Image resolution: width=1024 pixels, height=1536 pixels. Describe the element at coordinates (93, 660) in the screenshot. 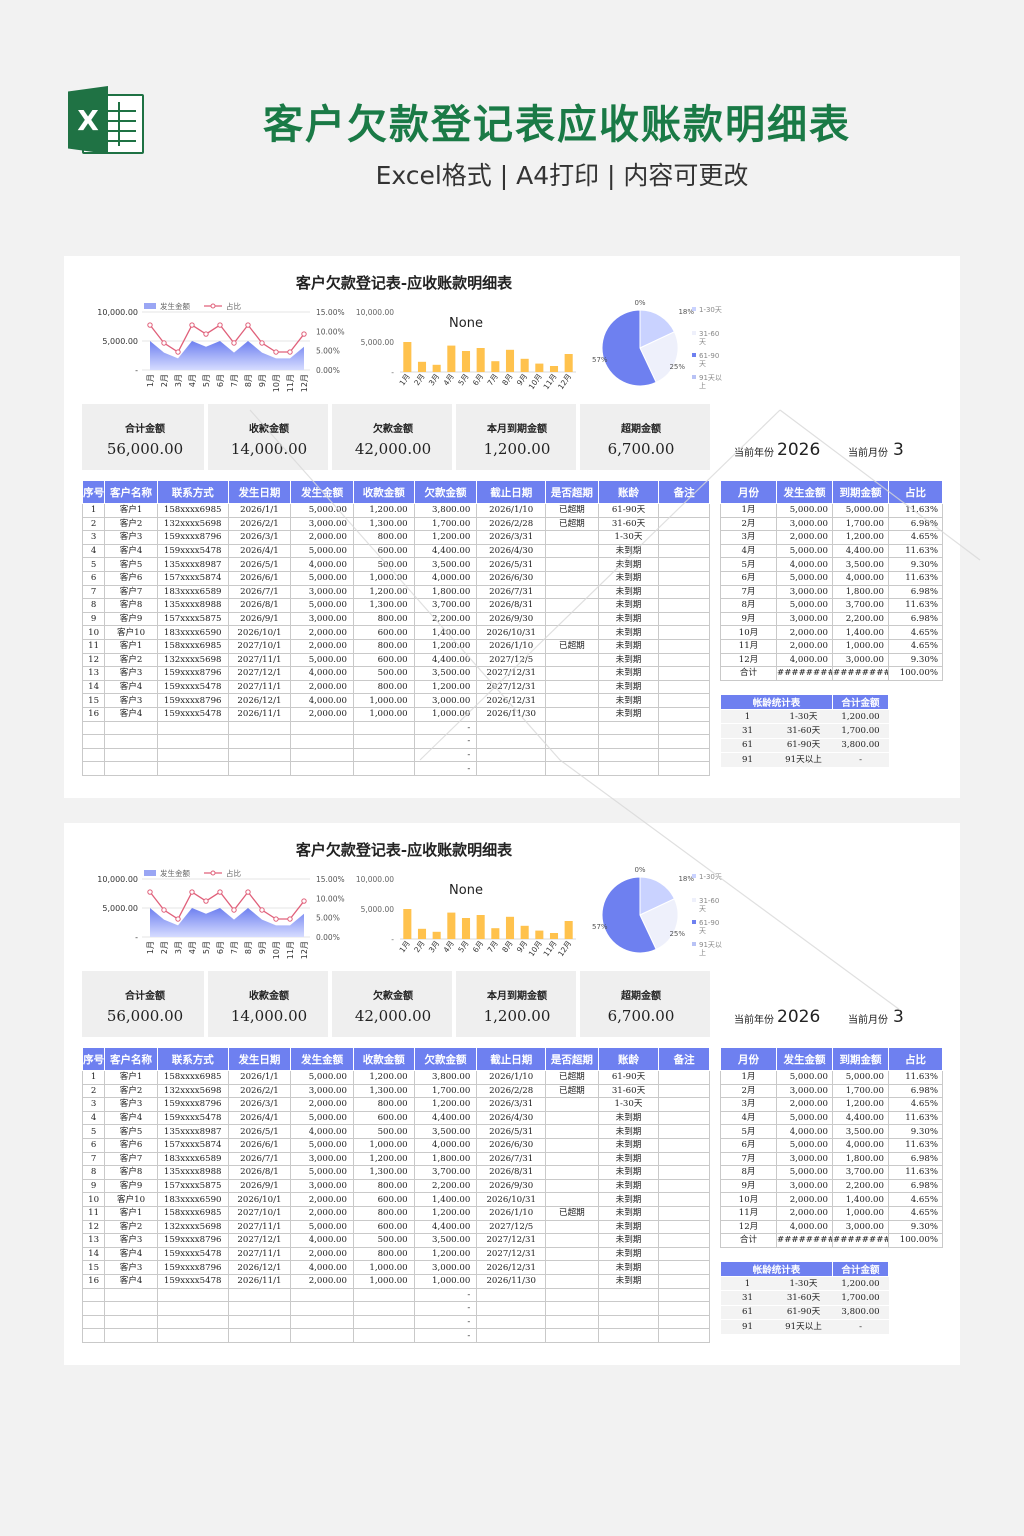

I see `table-cell: 12` at that location.